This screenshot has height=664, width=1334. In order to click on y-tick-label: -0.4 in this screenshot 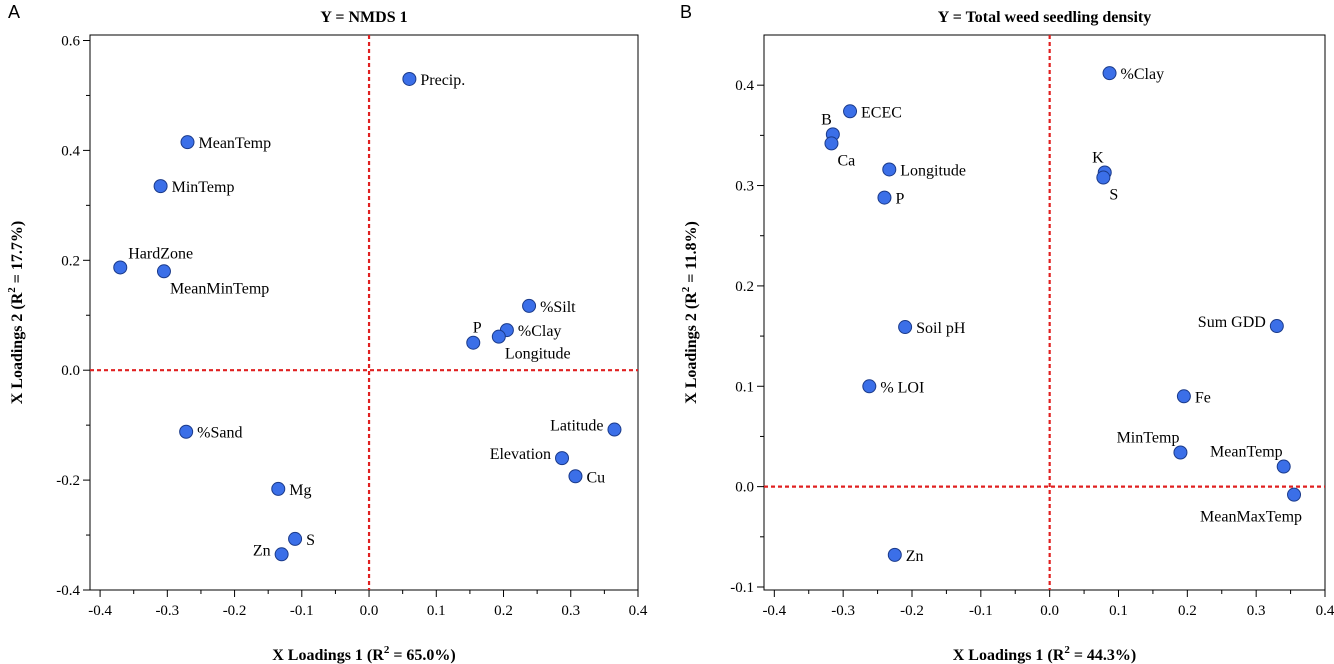, I will do `click(68, 591)`.